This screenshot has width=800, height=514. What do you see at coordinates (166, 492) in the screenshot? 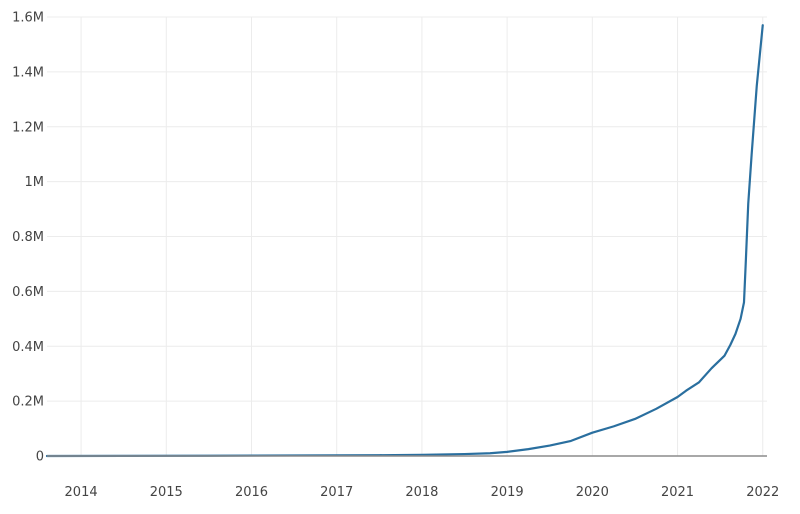
I see `x-tick-label: 2015` at bounding box center [166, 492].